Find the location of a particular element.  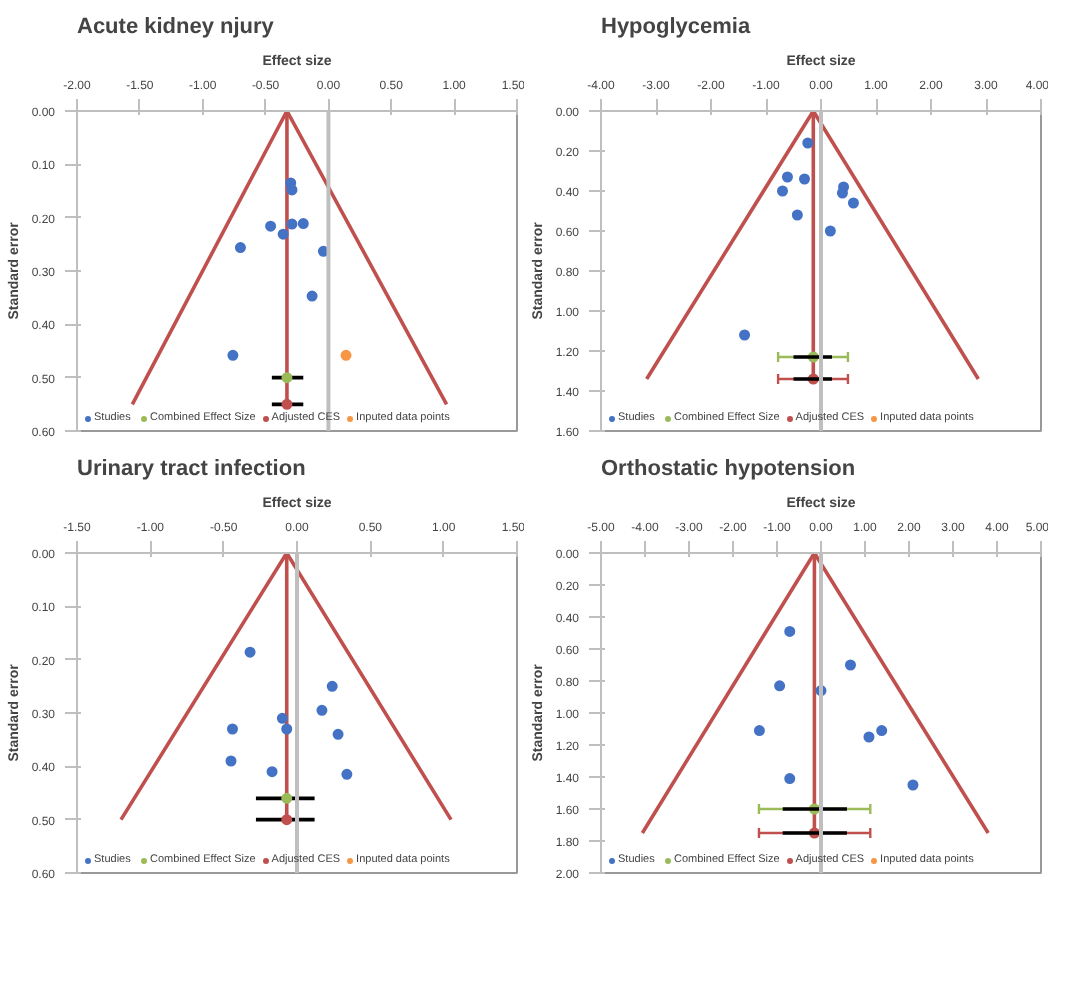

chart-title: Acute kidney njury is located at coordinates (176, 27).